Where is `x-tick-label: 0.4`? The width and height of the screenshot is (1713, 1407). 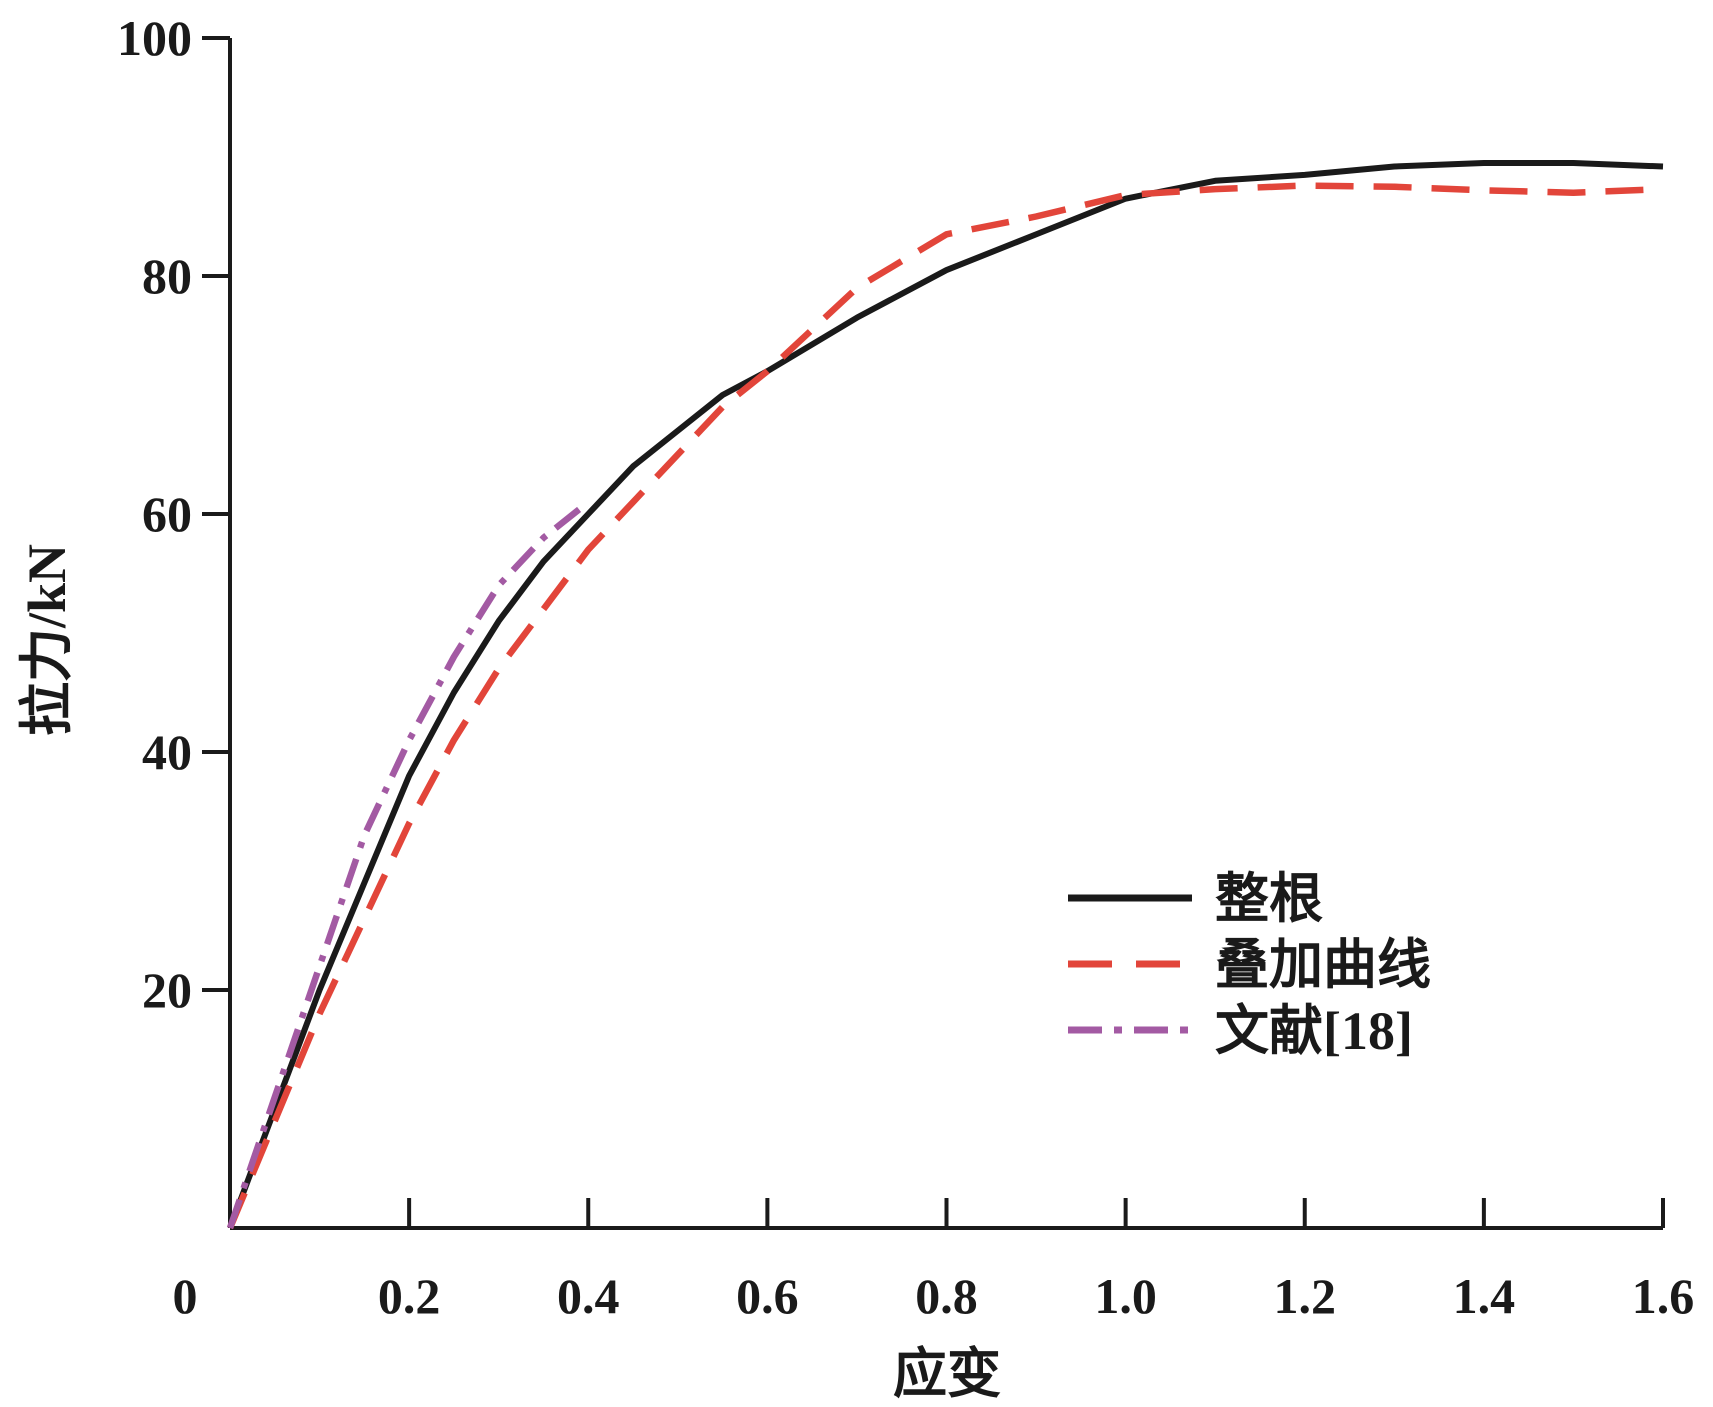
x-tick-label: 0.4 is located at coordinates (588, 1296).